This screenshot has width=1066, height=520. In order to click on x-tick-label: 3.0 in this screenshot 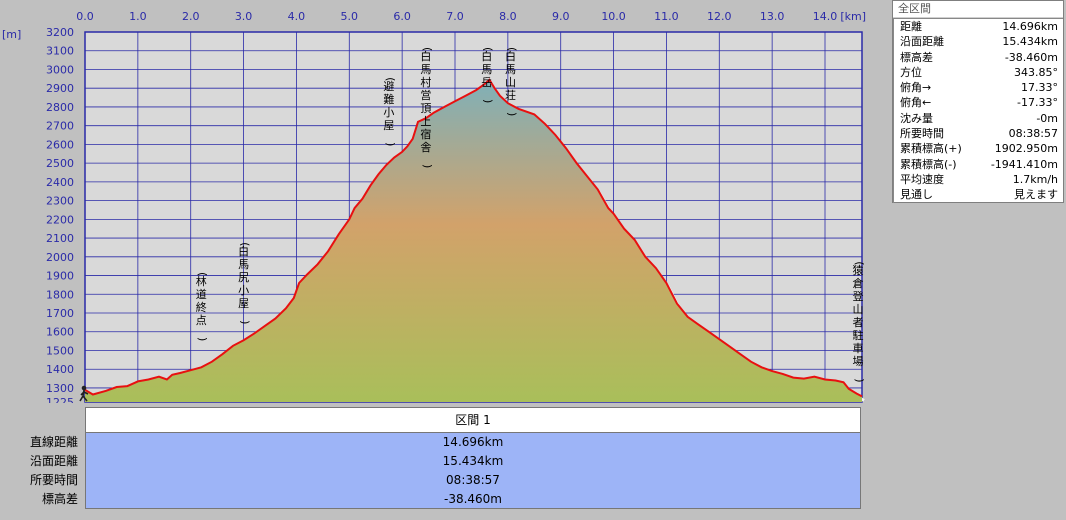, I will do `click(244, 16)`.